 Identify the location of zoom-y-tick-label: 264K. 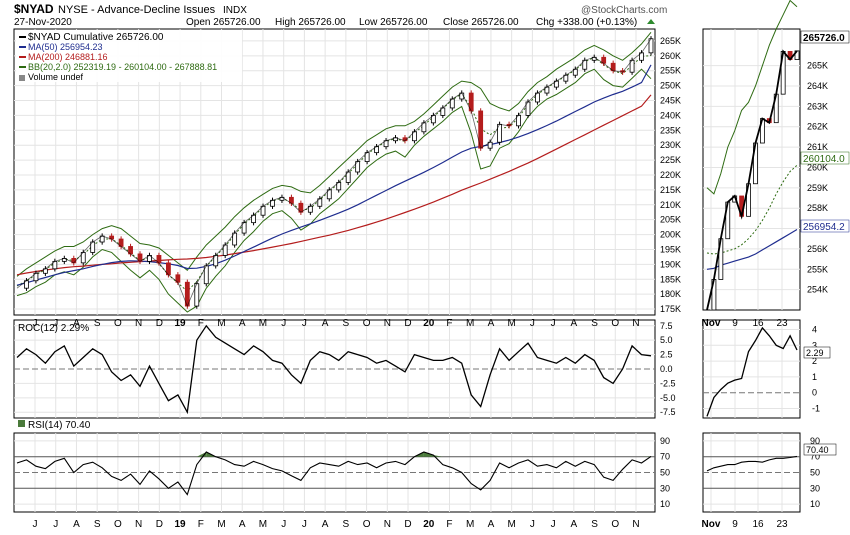
(817, 86).